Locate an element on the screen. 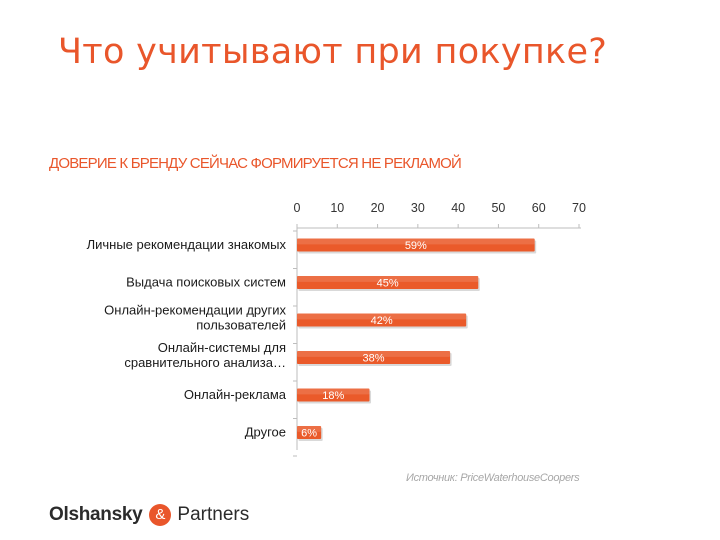 Image resolution: width=720 pixels, height=540 pixels. logo-text-left: Olshansky is located at coordinates (96, 514).